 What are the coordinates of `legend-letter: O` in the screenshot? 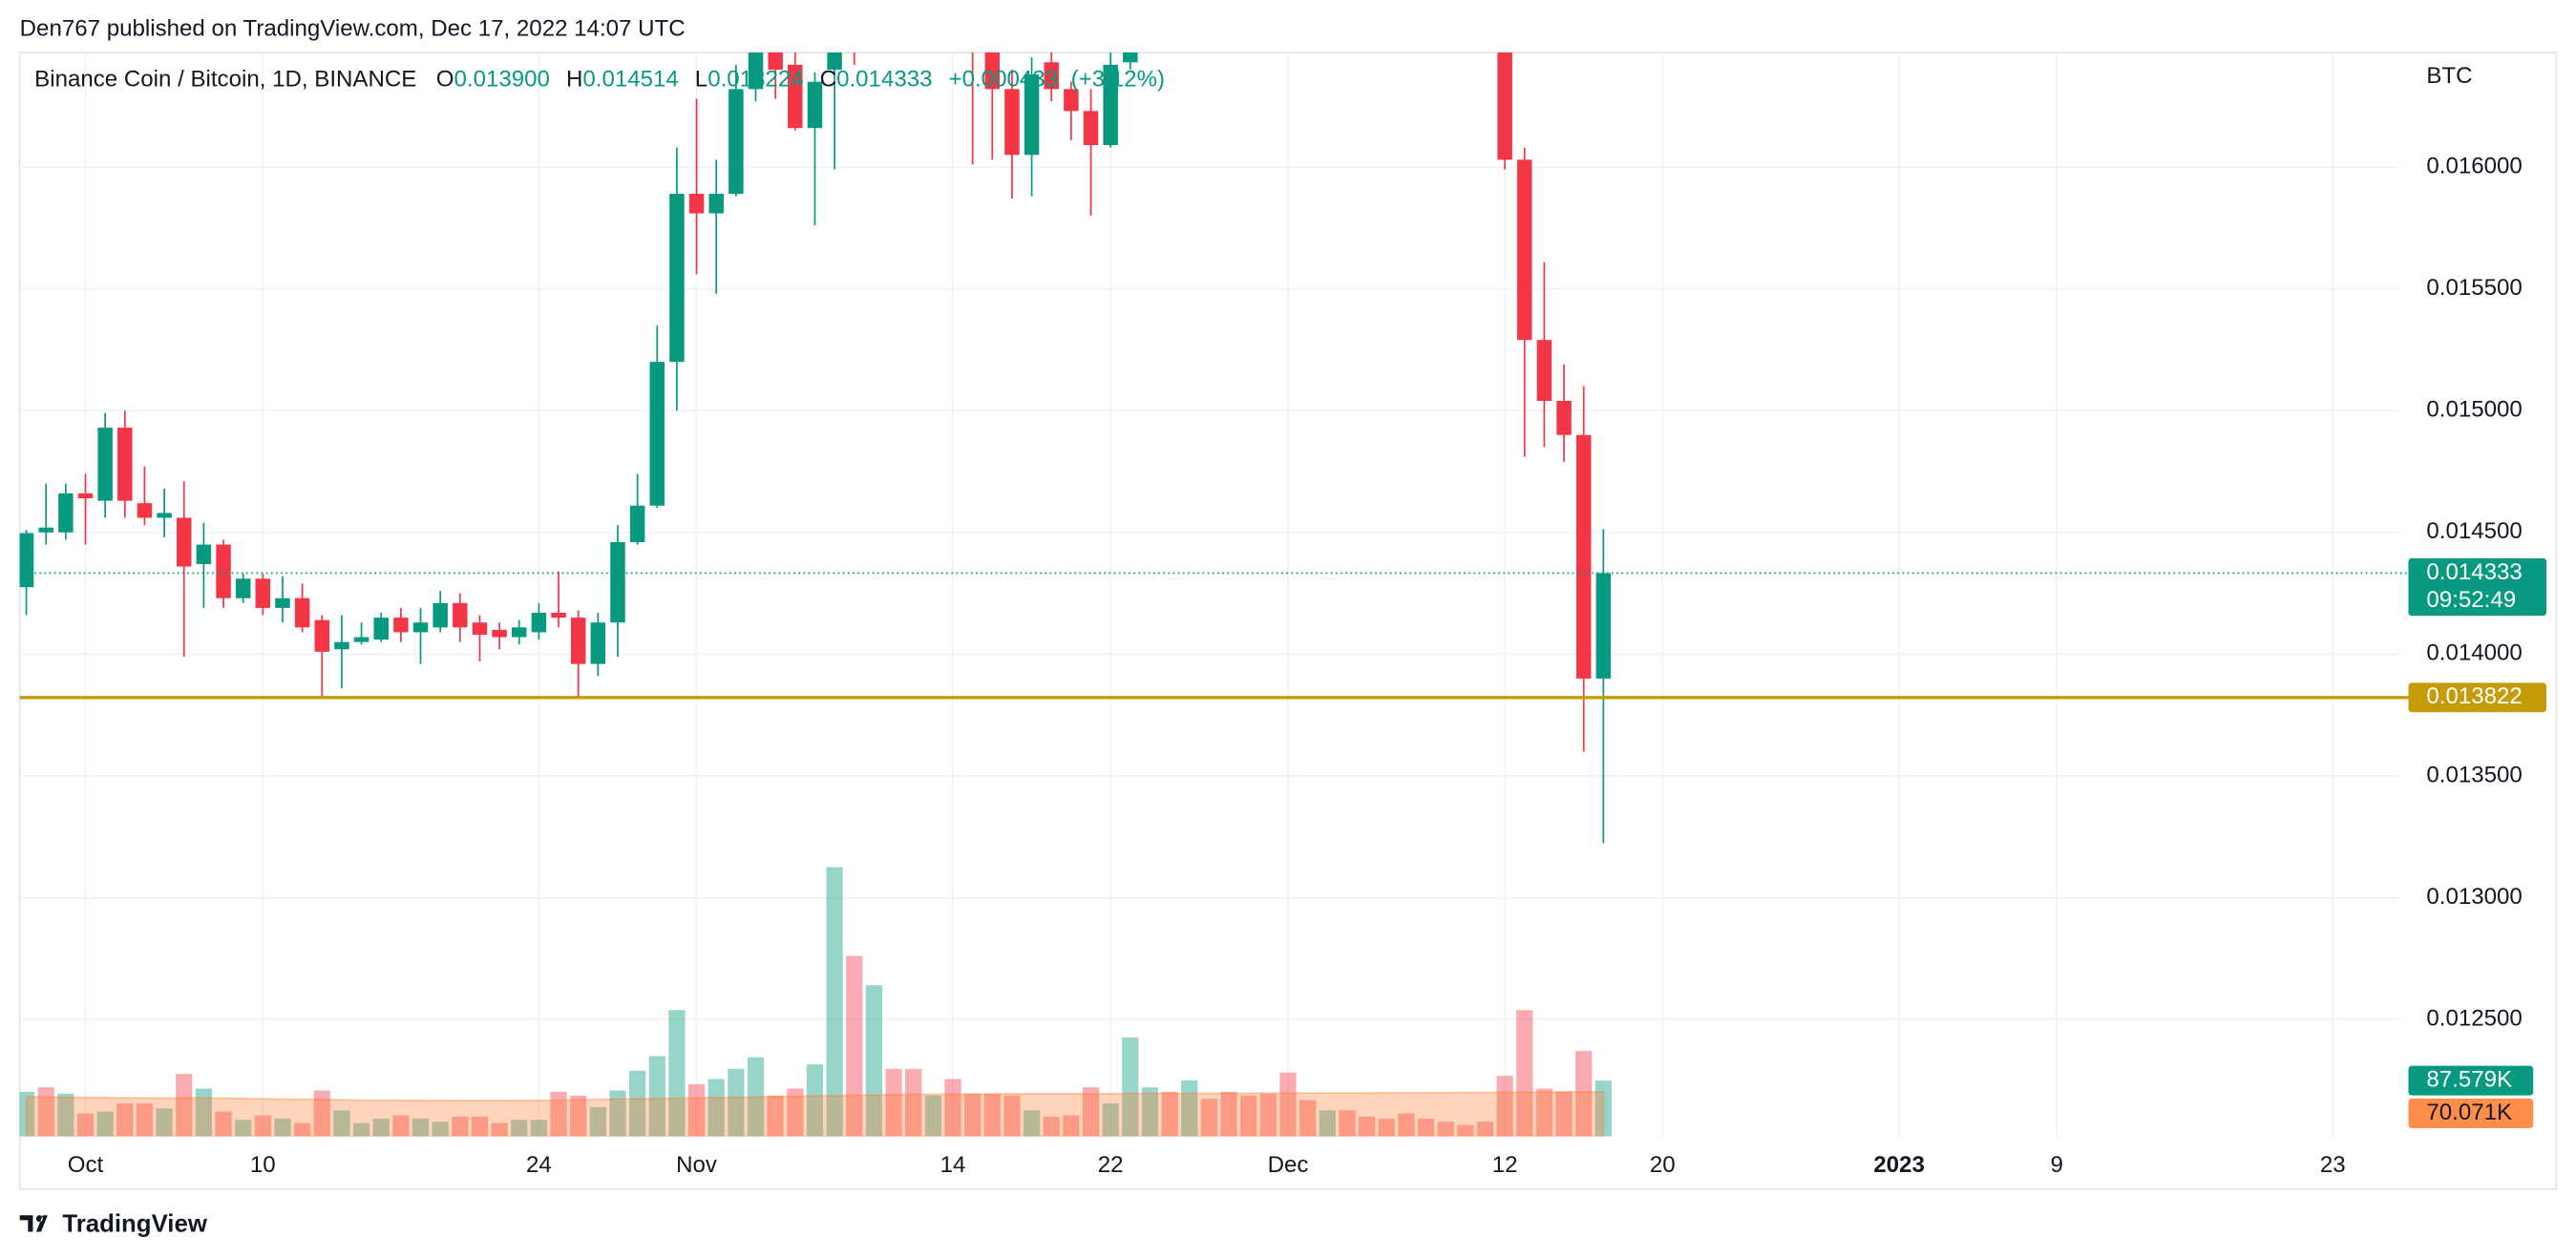 It's located at (445, 80).